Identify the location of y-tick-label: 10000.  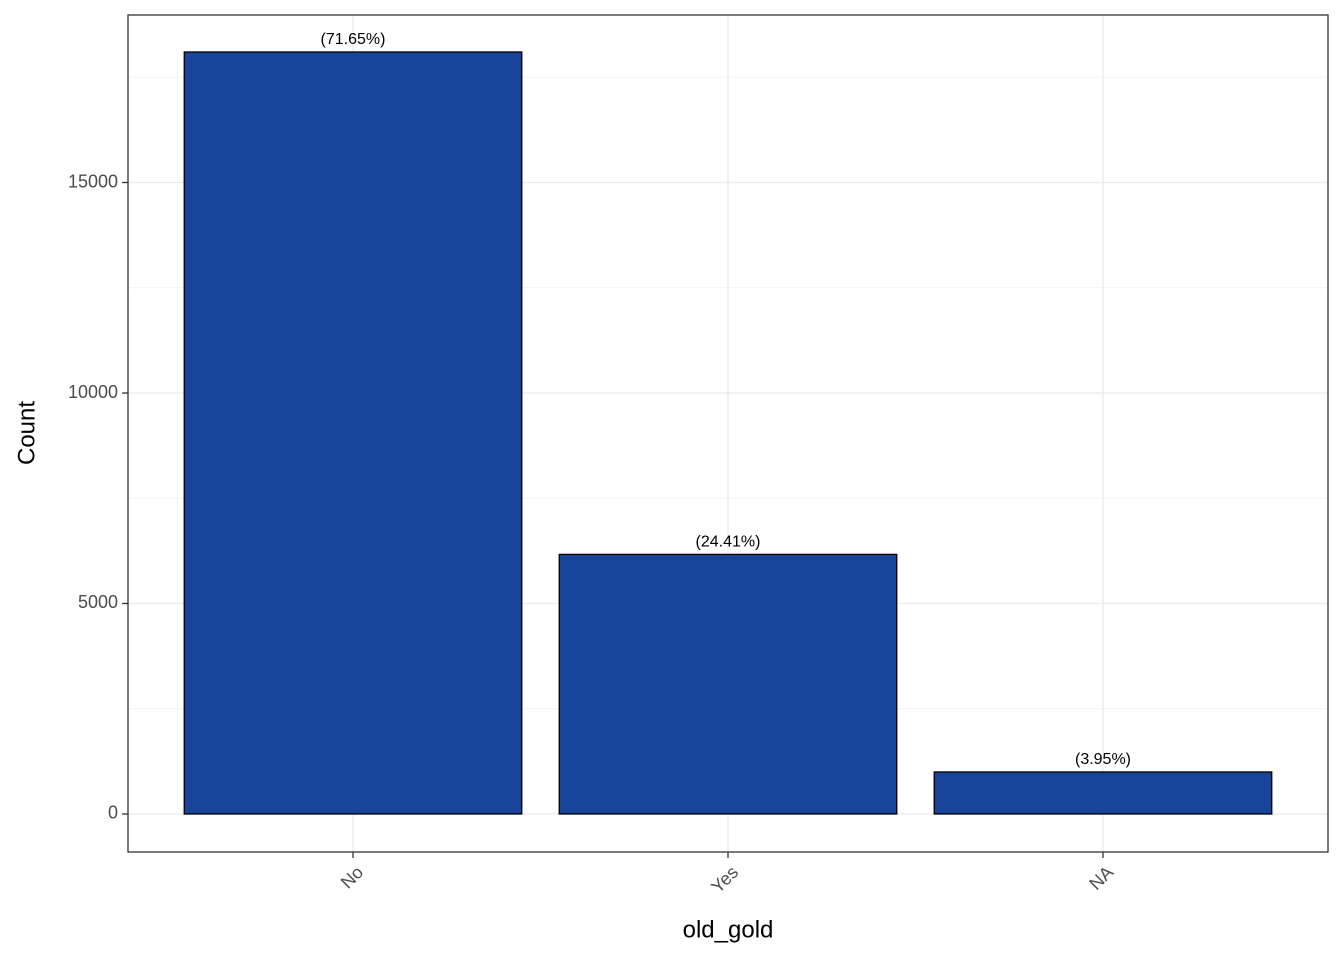
(93, 392).